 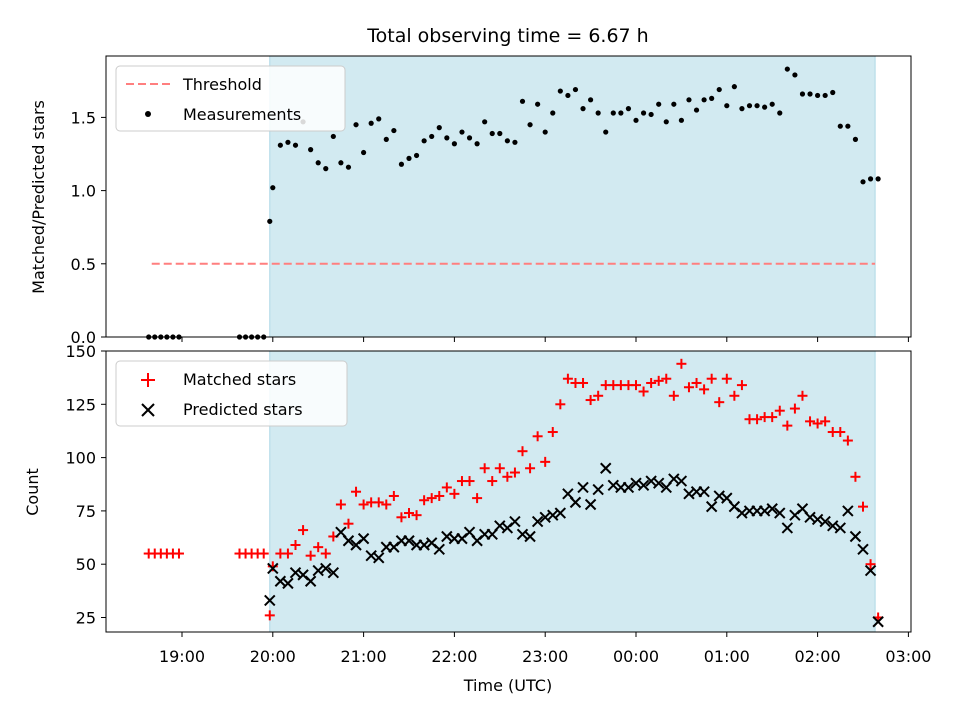 What do you see at coordinates (32, 492) in the screenshot?
I see `bottom-y-axis-label: Count` at bounding box center [32, 492].